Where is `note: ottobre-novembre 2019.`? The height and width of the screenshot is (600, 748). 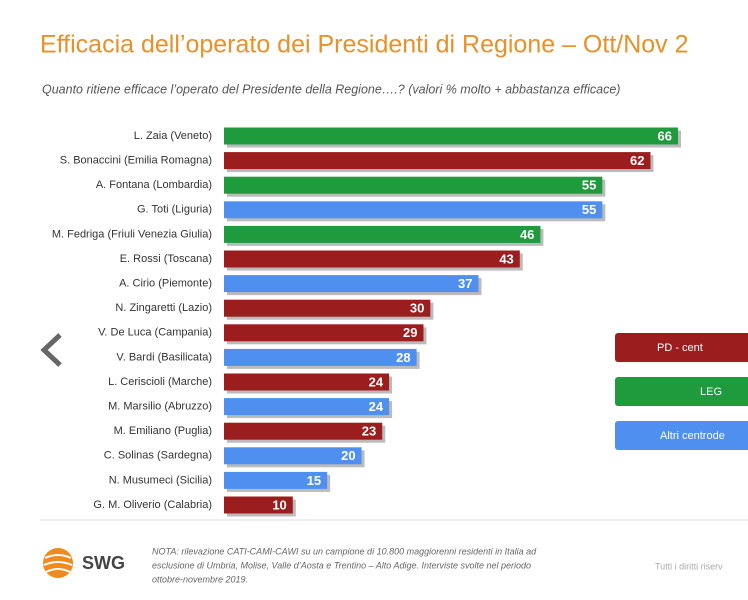
note: ottobre-novembre 2019. is located at coordinates (200, 579).